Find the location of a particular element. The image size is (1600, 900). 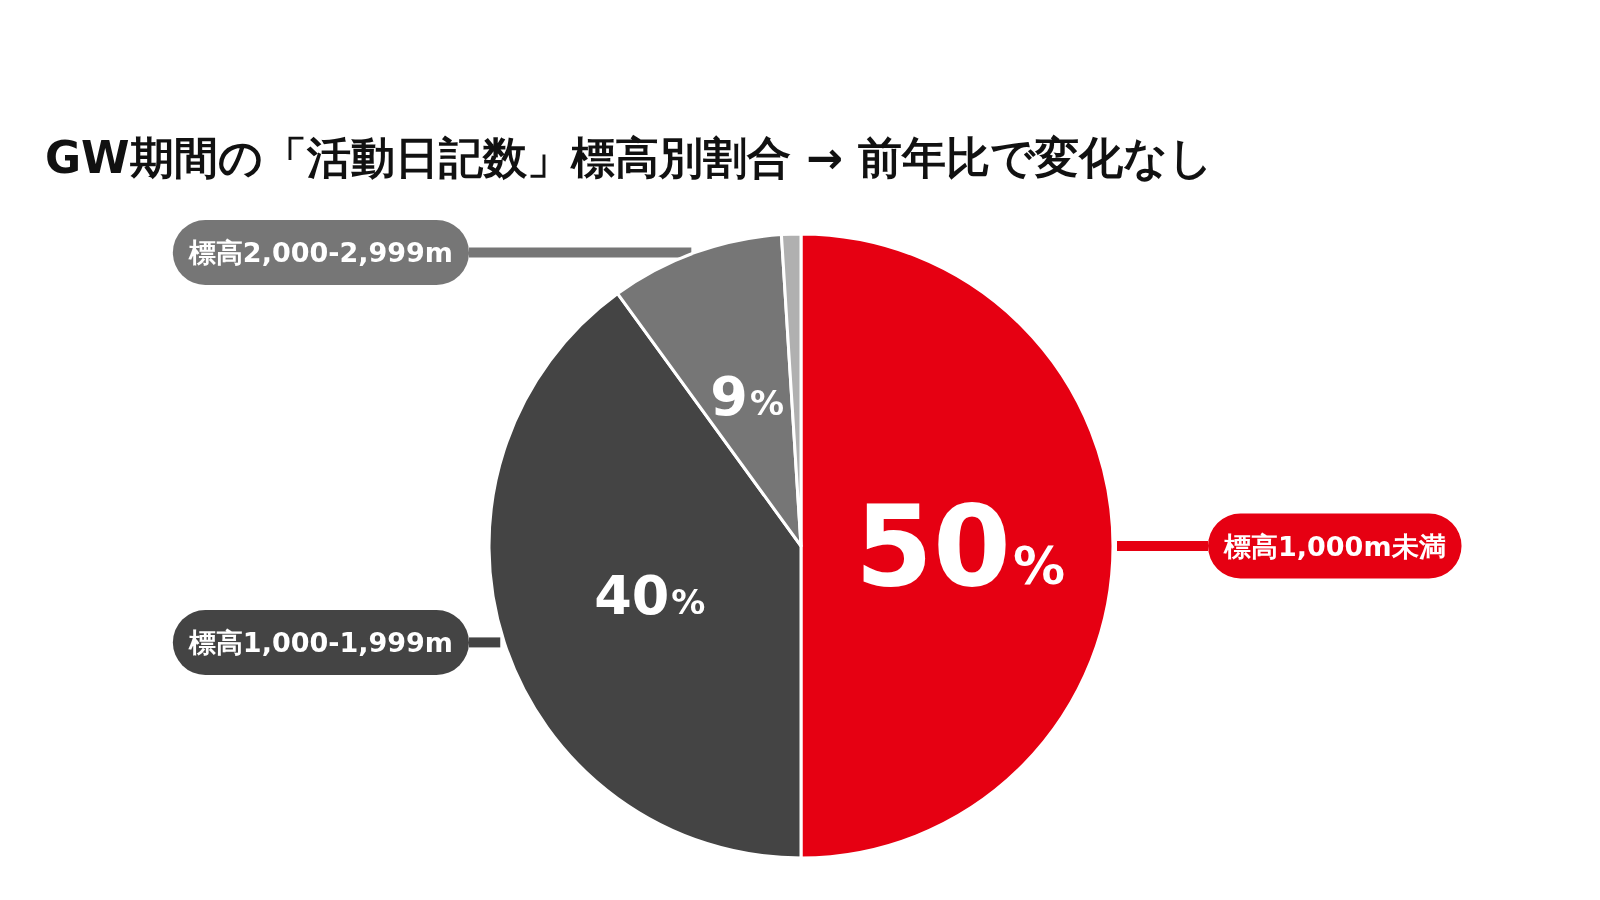

data-label: 50% is located at coordinates (960, 546).